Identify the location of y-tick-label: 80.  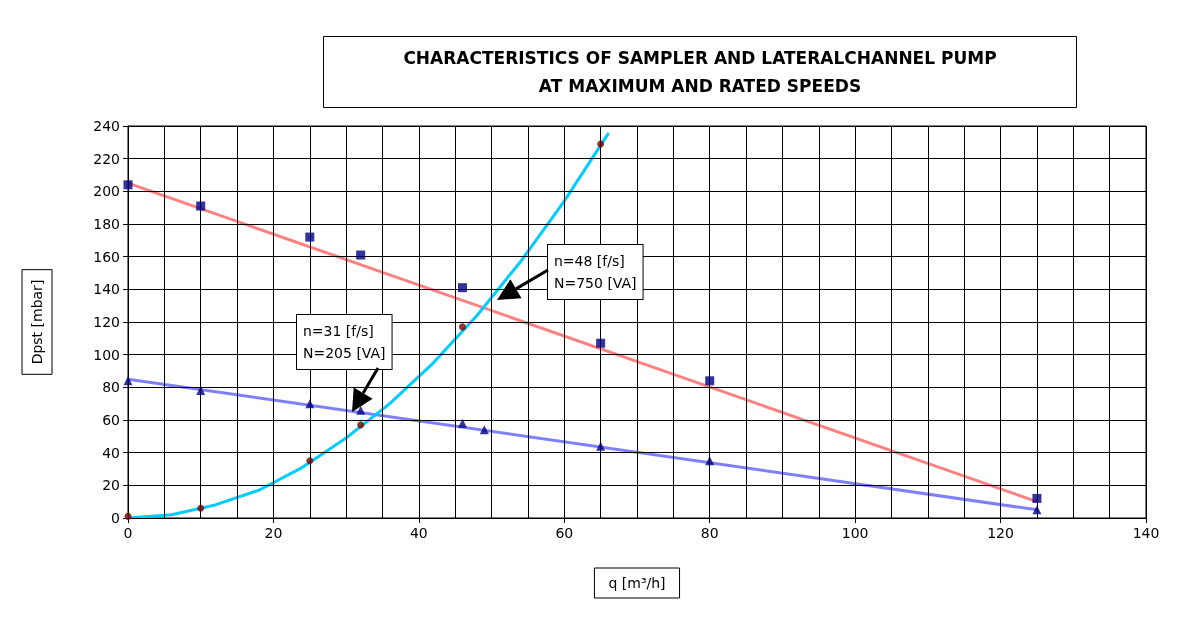
(111, 387).